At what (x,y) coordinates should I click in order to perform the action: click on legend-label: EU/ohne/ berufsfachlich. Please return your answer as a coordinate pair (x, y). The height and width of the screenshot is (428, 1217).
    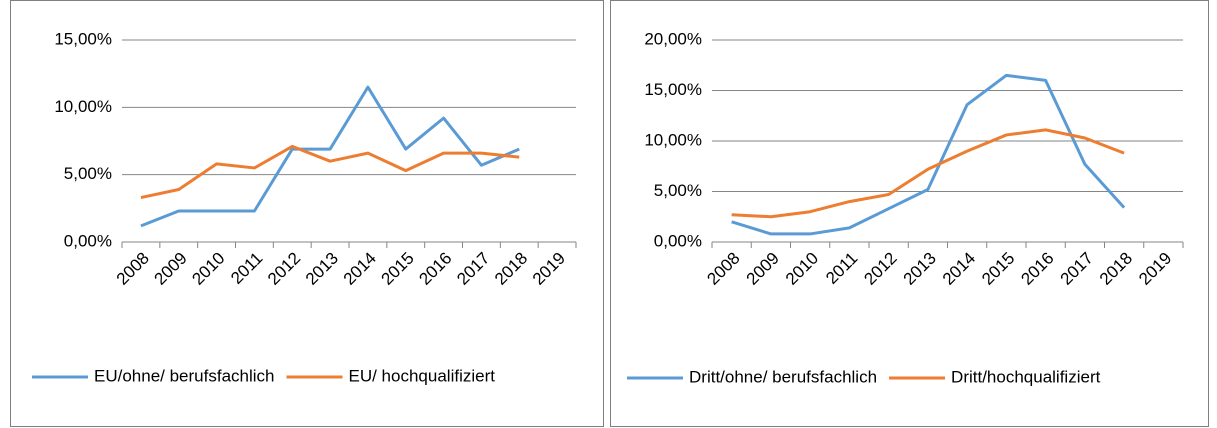
    Looking at the image, I should click on (184, 375).